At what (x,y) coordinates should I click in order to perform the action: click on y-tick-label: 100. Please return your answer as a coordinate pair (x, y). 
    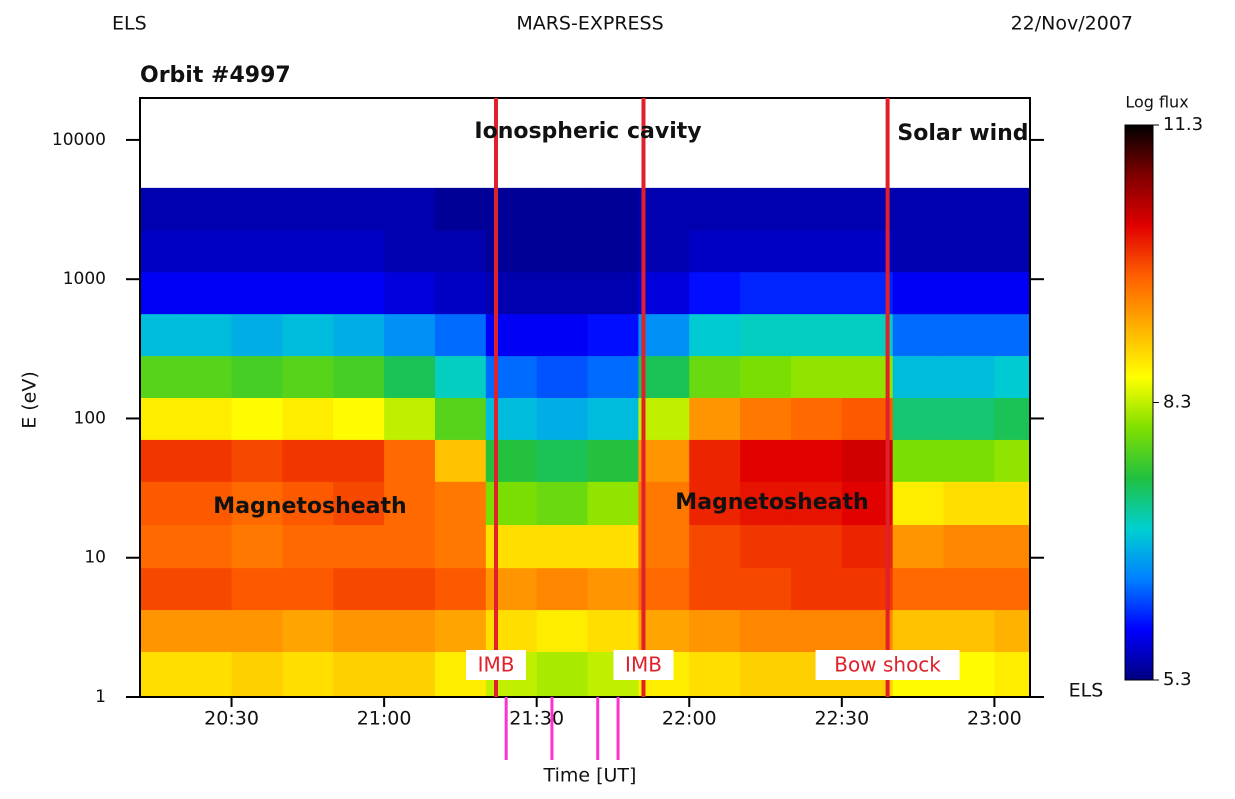
    Looking at the image, I should click on (90, 418).